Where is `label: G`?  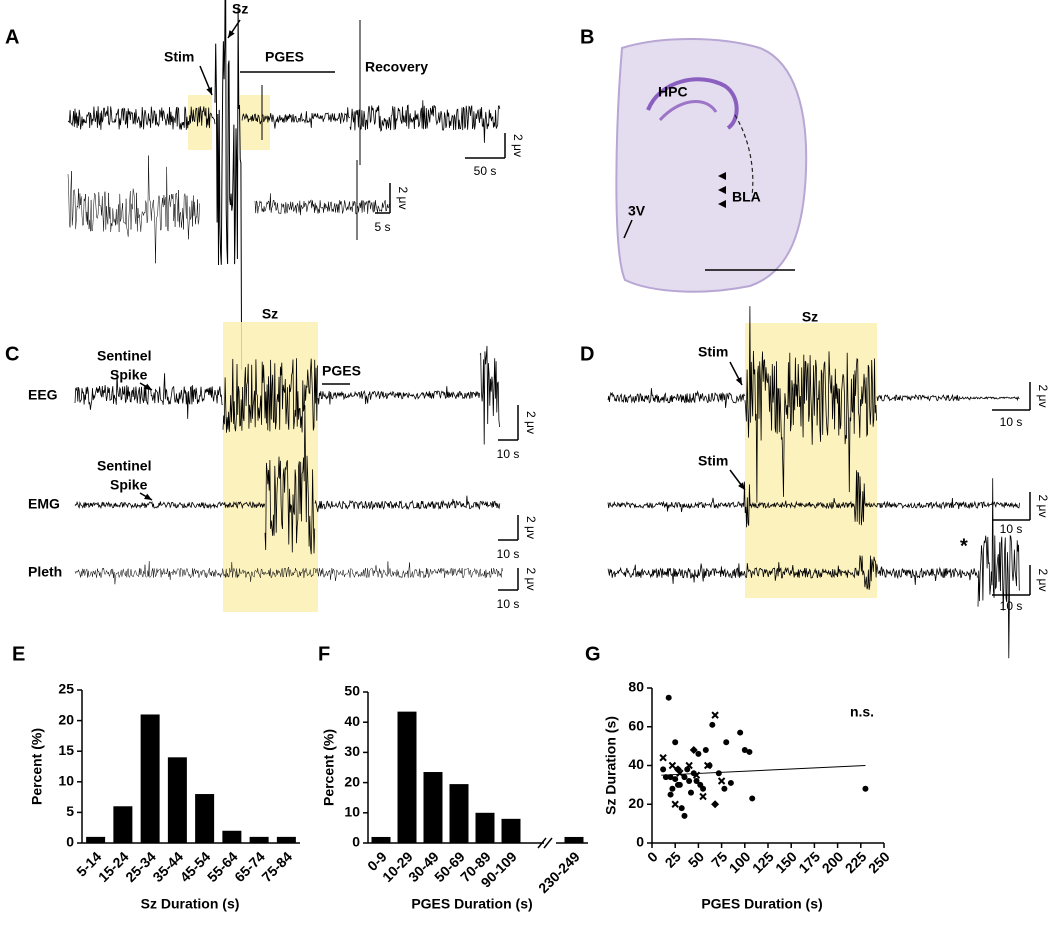
label: G is located at coordinates (593, 654).